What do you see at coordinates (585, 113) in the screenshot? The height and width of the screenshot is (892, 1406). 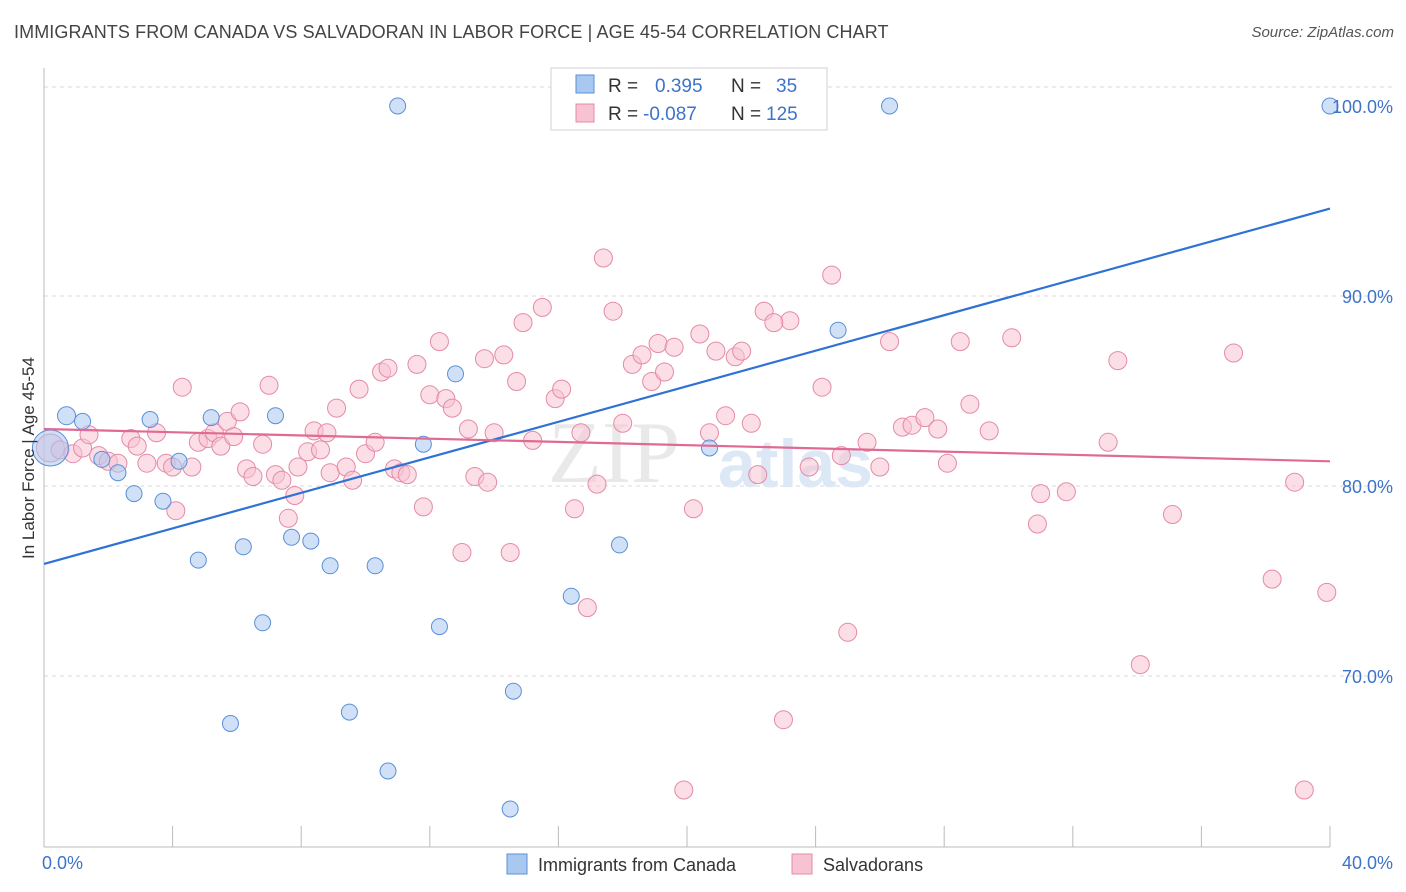 I see `legend-pink-swatch` at bounding box center [585, 113].